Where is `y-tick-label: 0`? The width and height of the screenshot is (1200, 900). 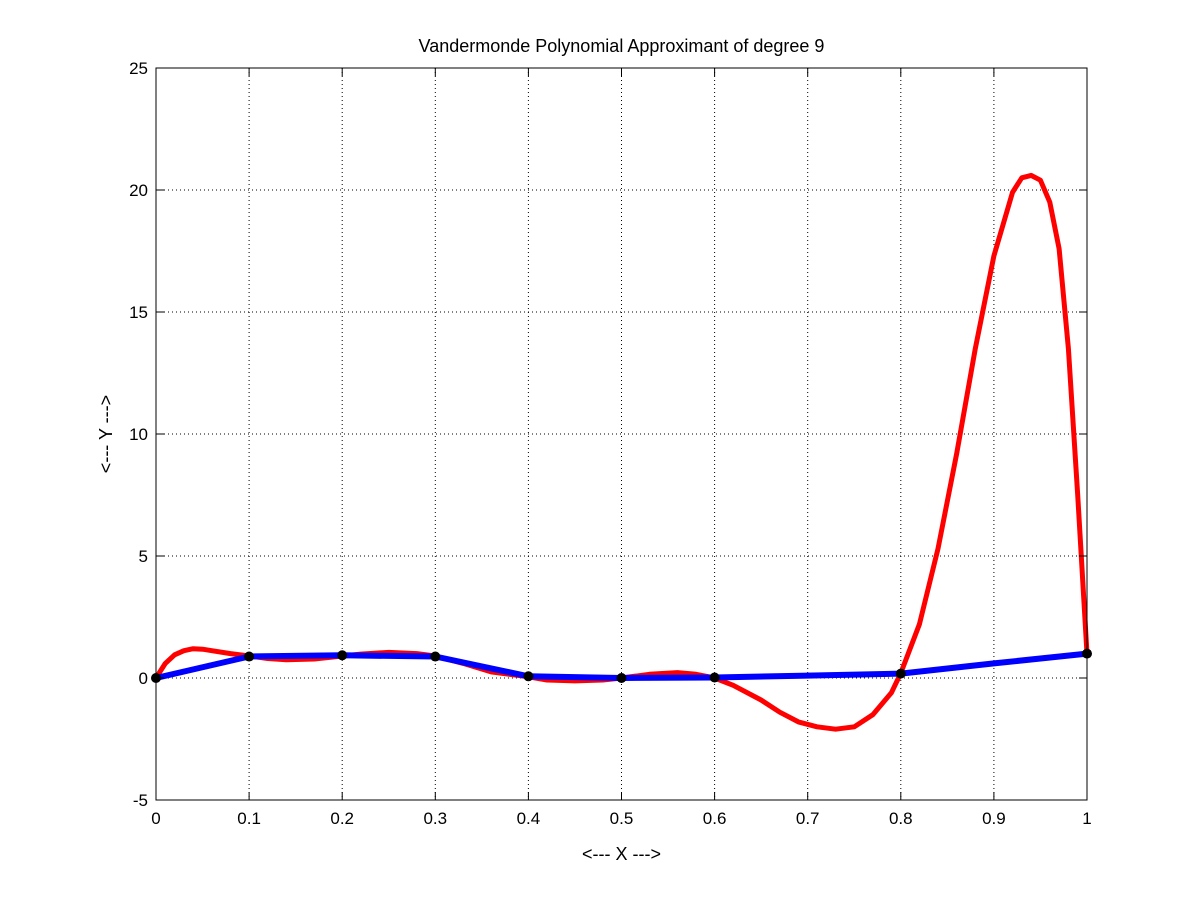
y-tick-label: 0 is located at coordinates (143, 678).